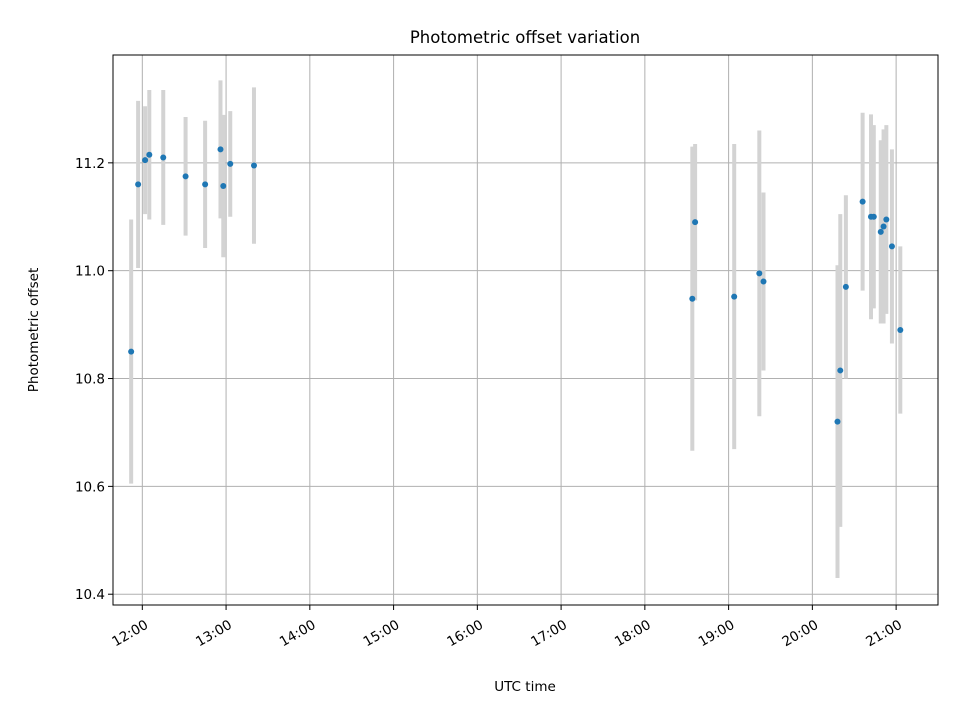 This screenshot has height=720, width=960. What do you see at coordinates (90, 380) in the screenshot?
I see `y-tick-label: 10.8` at bounding box center [90, 380].